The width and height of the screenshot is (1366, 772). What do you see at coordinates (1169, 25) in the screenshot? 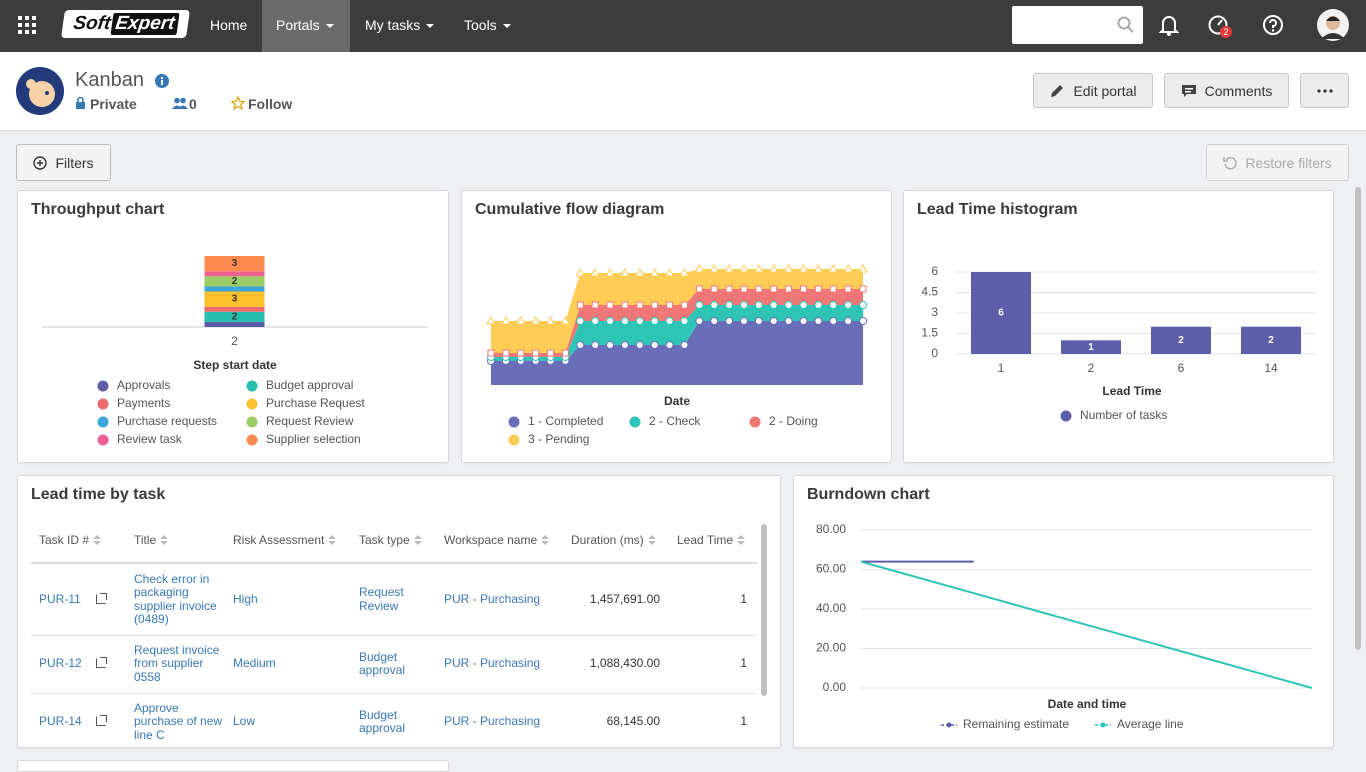
I see `bell-icon` at bounding box center [1169, 25].